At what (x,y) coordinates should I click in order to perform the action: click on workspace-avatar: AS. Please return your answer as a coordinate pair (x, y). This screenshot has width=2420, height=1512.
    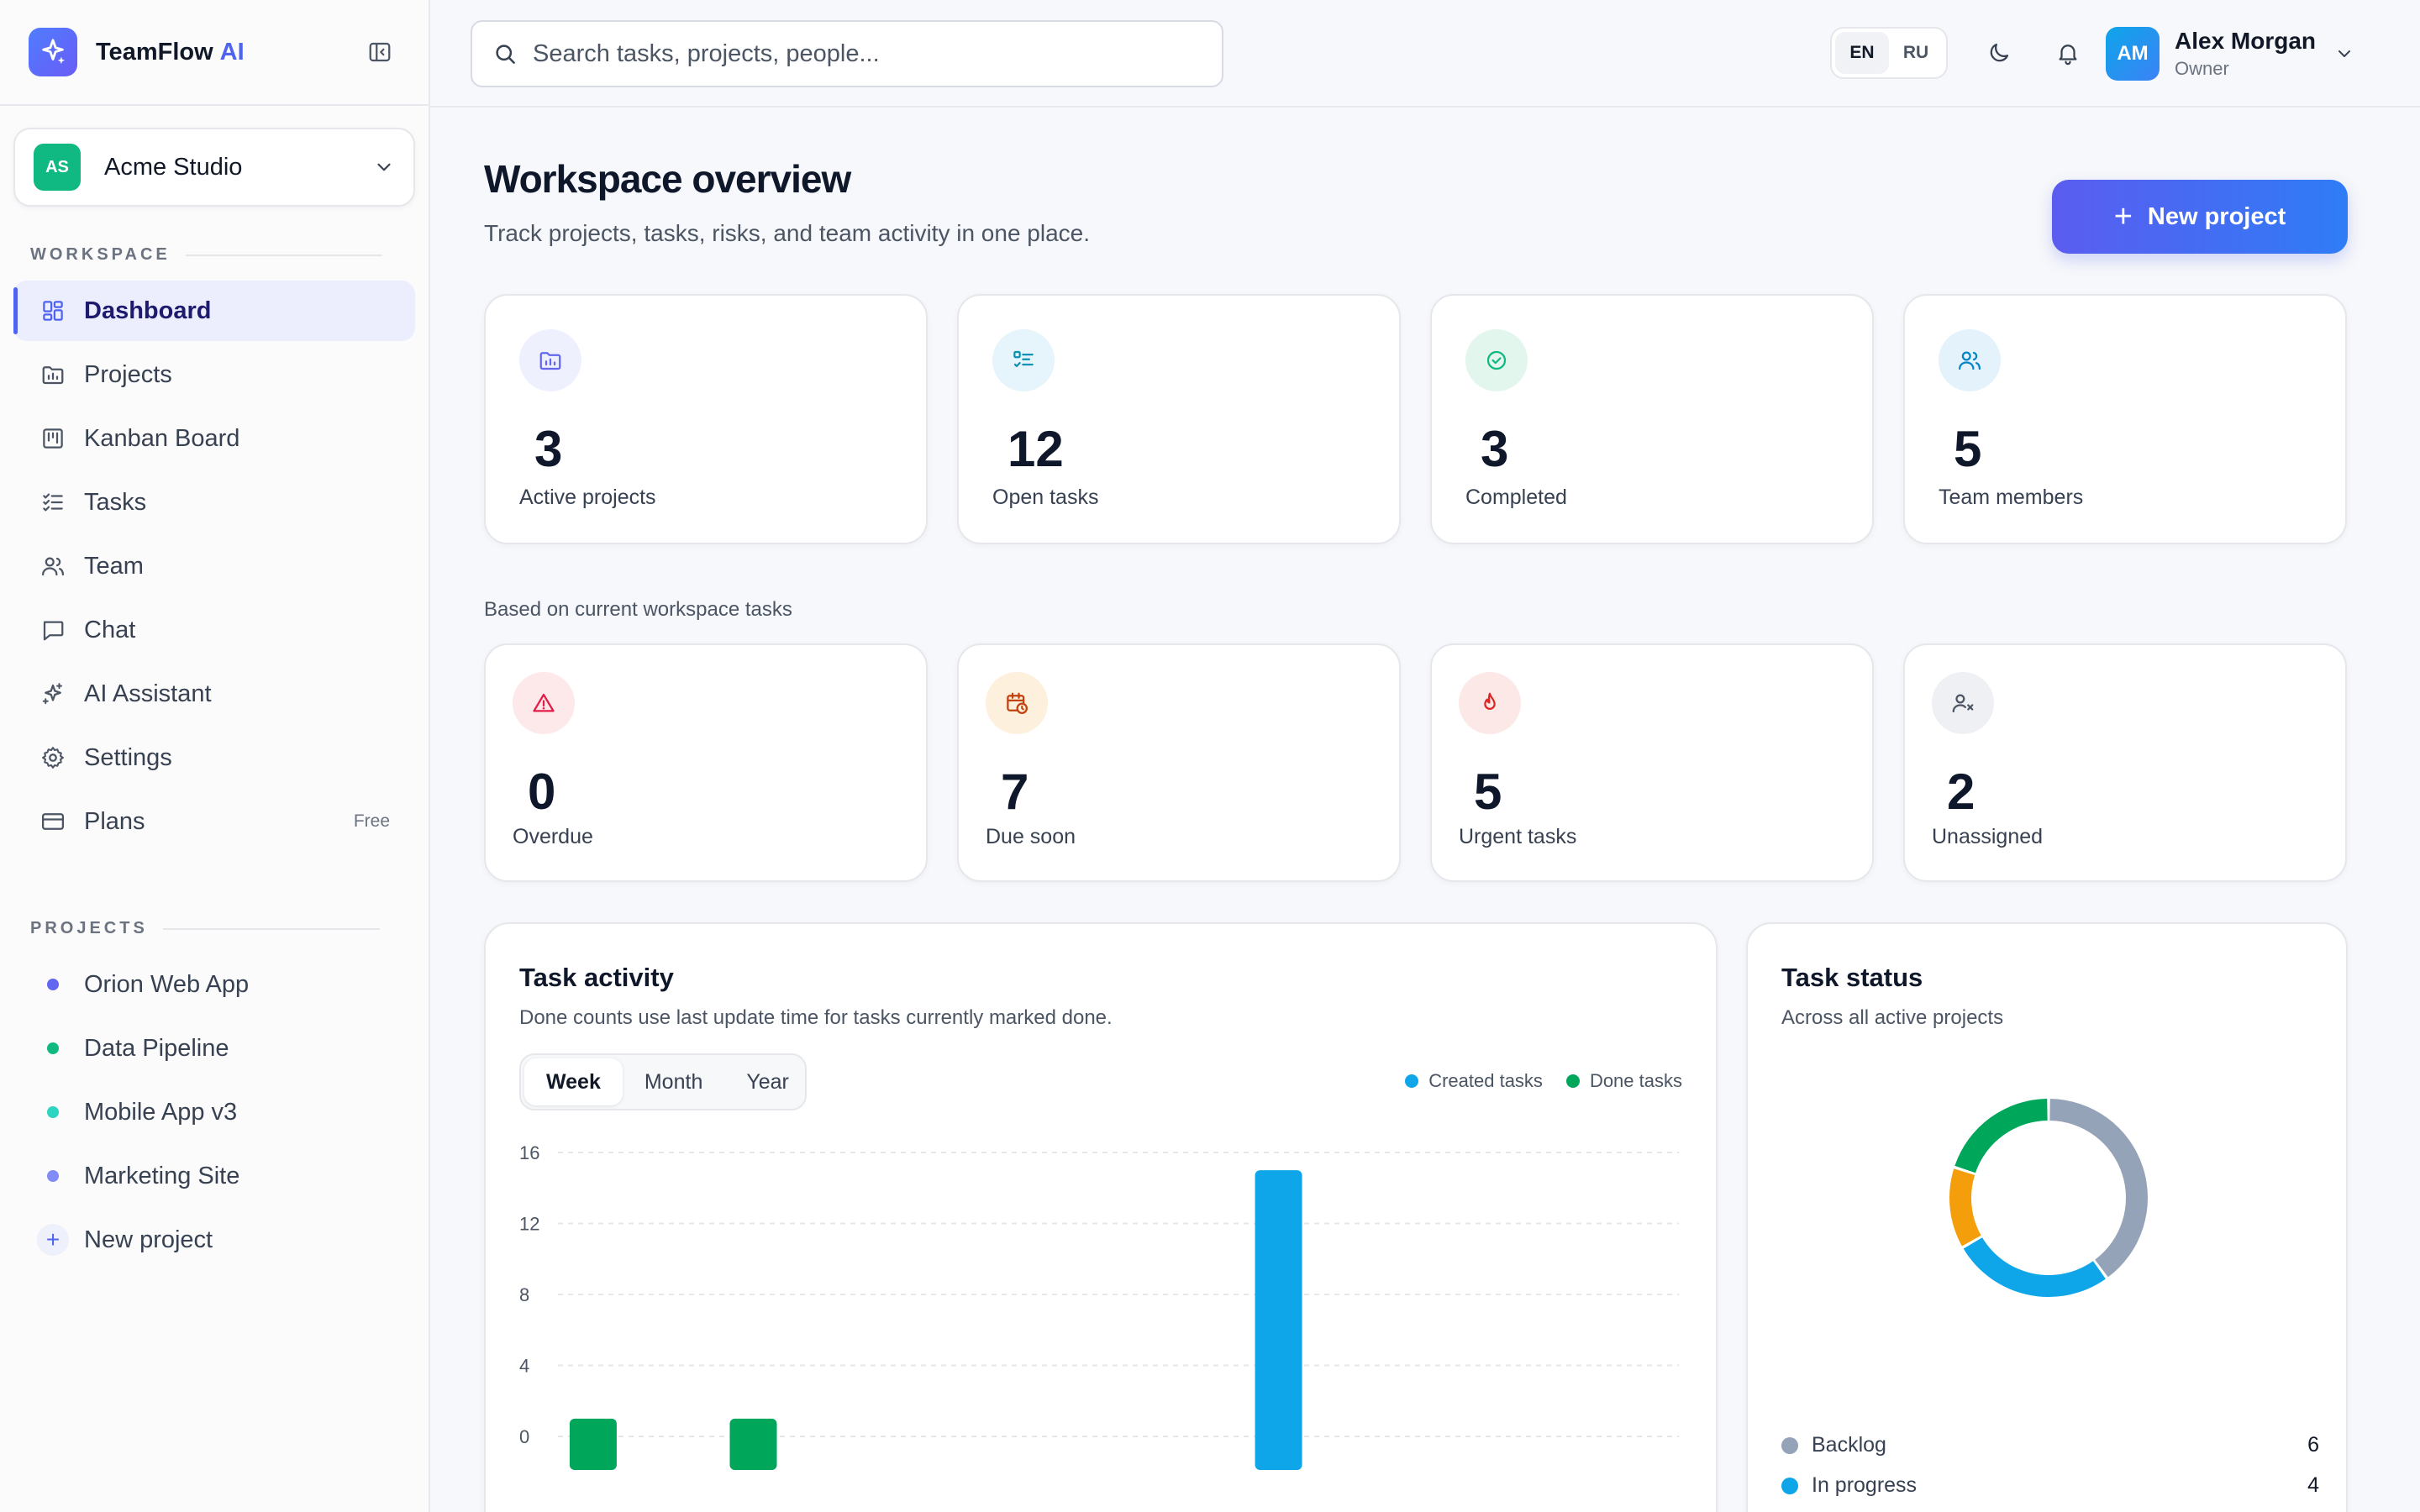
    Looking at the image, I should click on (58, 167).